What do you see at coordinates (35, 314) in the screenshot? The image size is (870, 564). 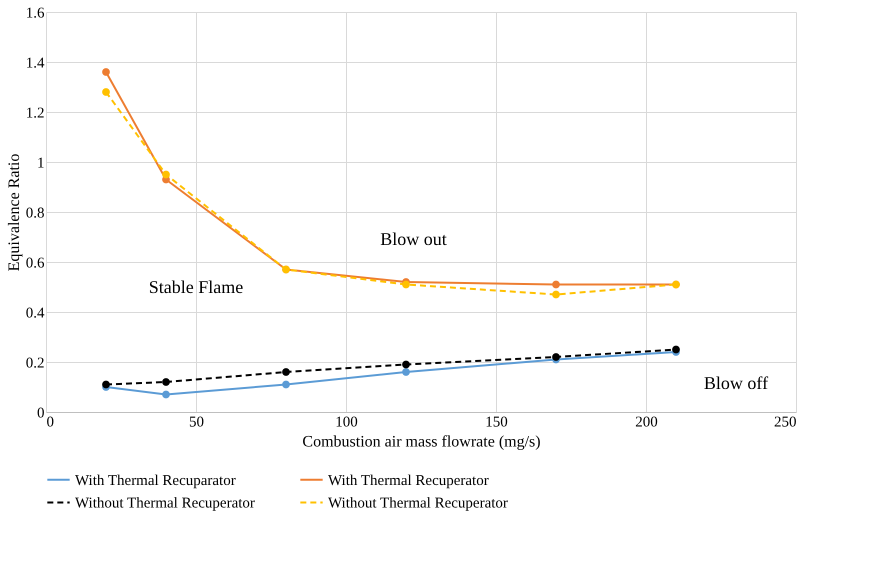 I see `y-tick-label: 0.4` at bounding box center [35, 314].